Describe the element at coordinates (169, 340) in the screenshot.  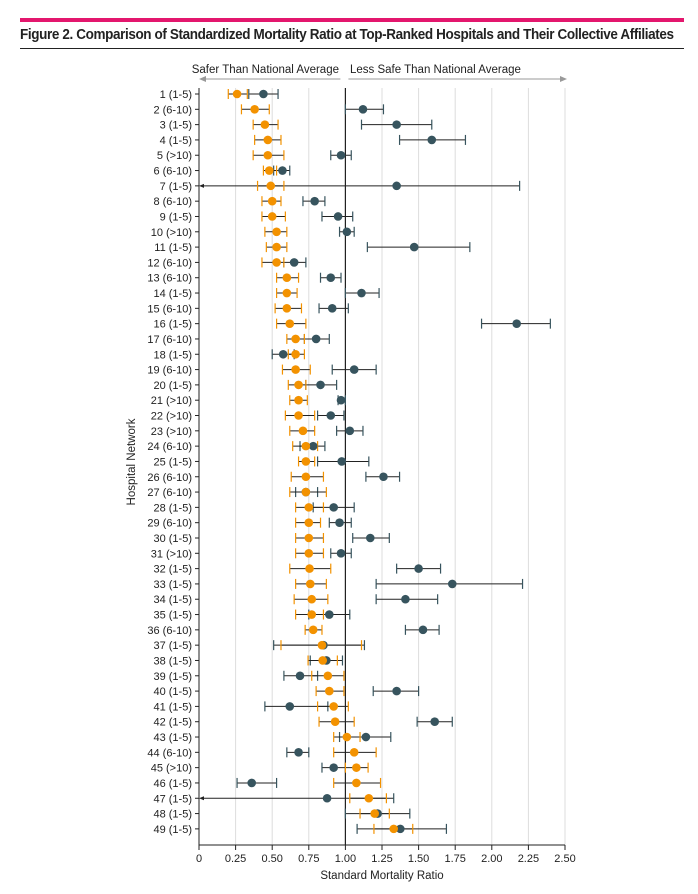
I see `row-label: 17 (6-10)` at that location.